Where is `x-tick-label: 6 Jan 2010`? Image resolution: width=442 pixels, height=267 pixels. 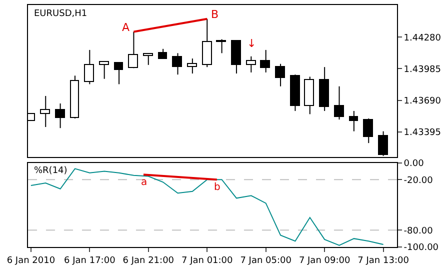
x-tick-label: 6 Jan 2010 is located at coordinates (31, 261).